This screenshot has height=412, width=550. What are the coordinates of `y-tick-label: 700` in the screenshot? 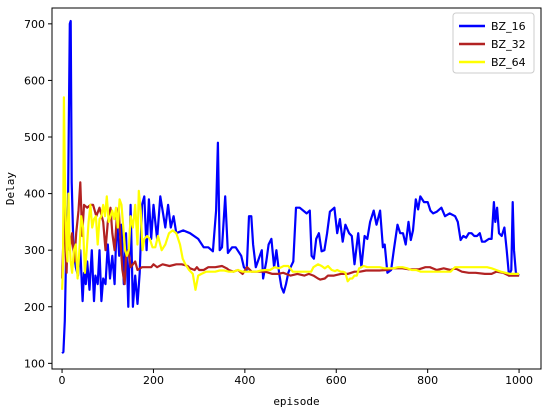 It's located at (34, 24).